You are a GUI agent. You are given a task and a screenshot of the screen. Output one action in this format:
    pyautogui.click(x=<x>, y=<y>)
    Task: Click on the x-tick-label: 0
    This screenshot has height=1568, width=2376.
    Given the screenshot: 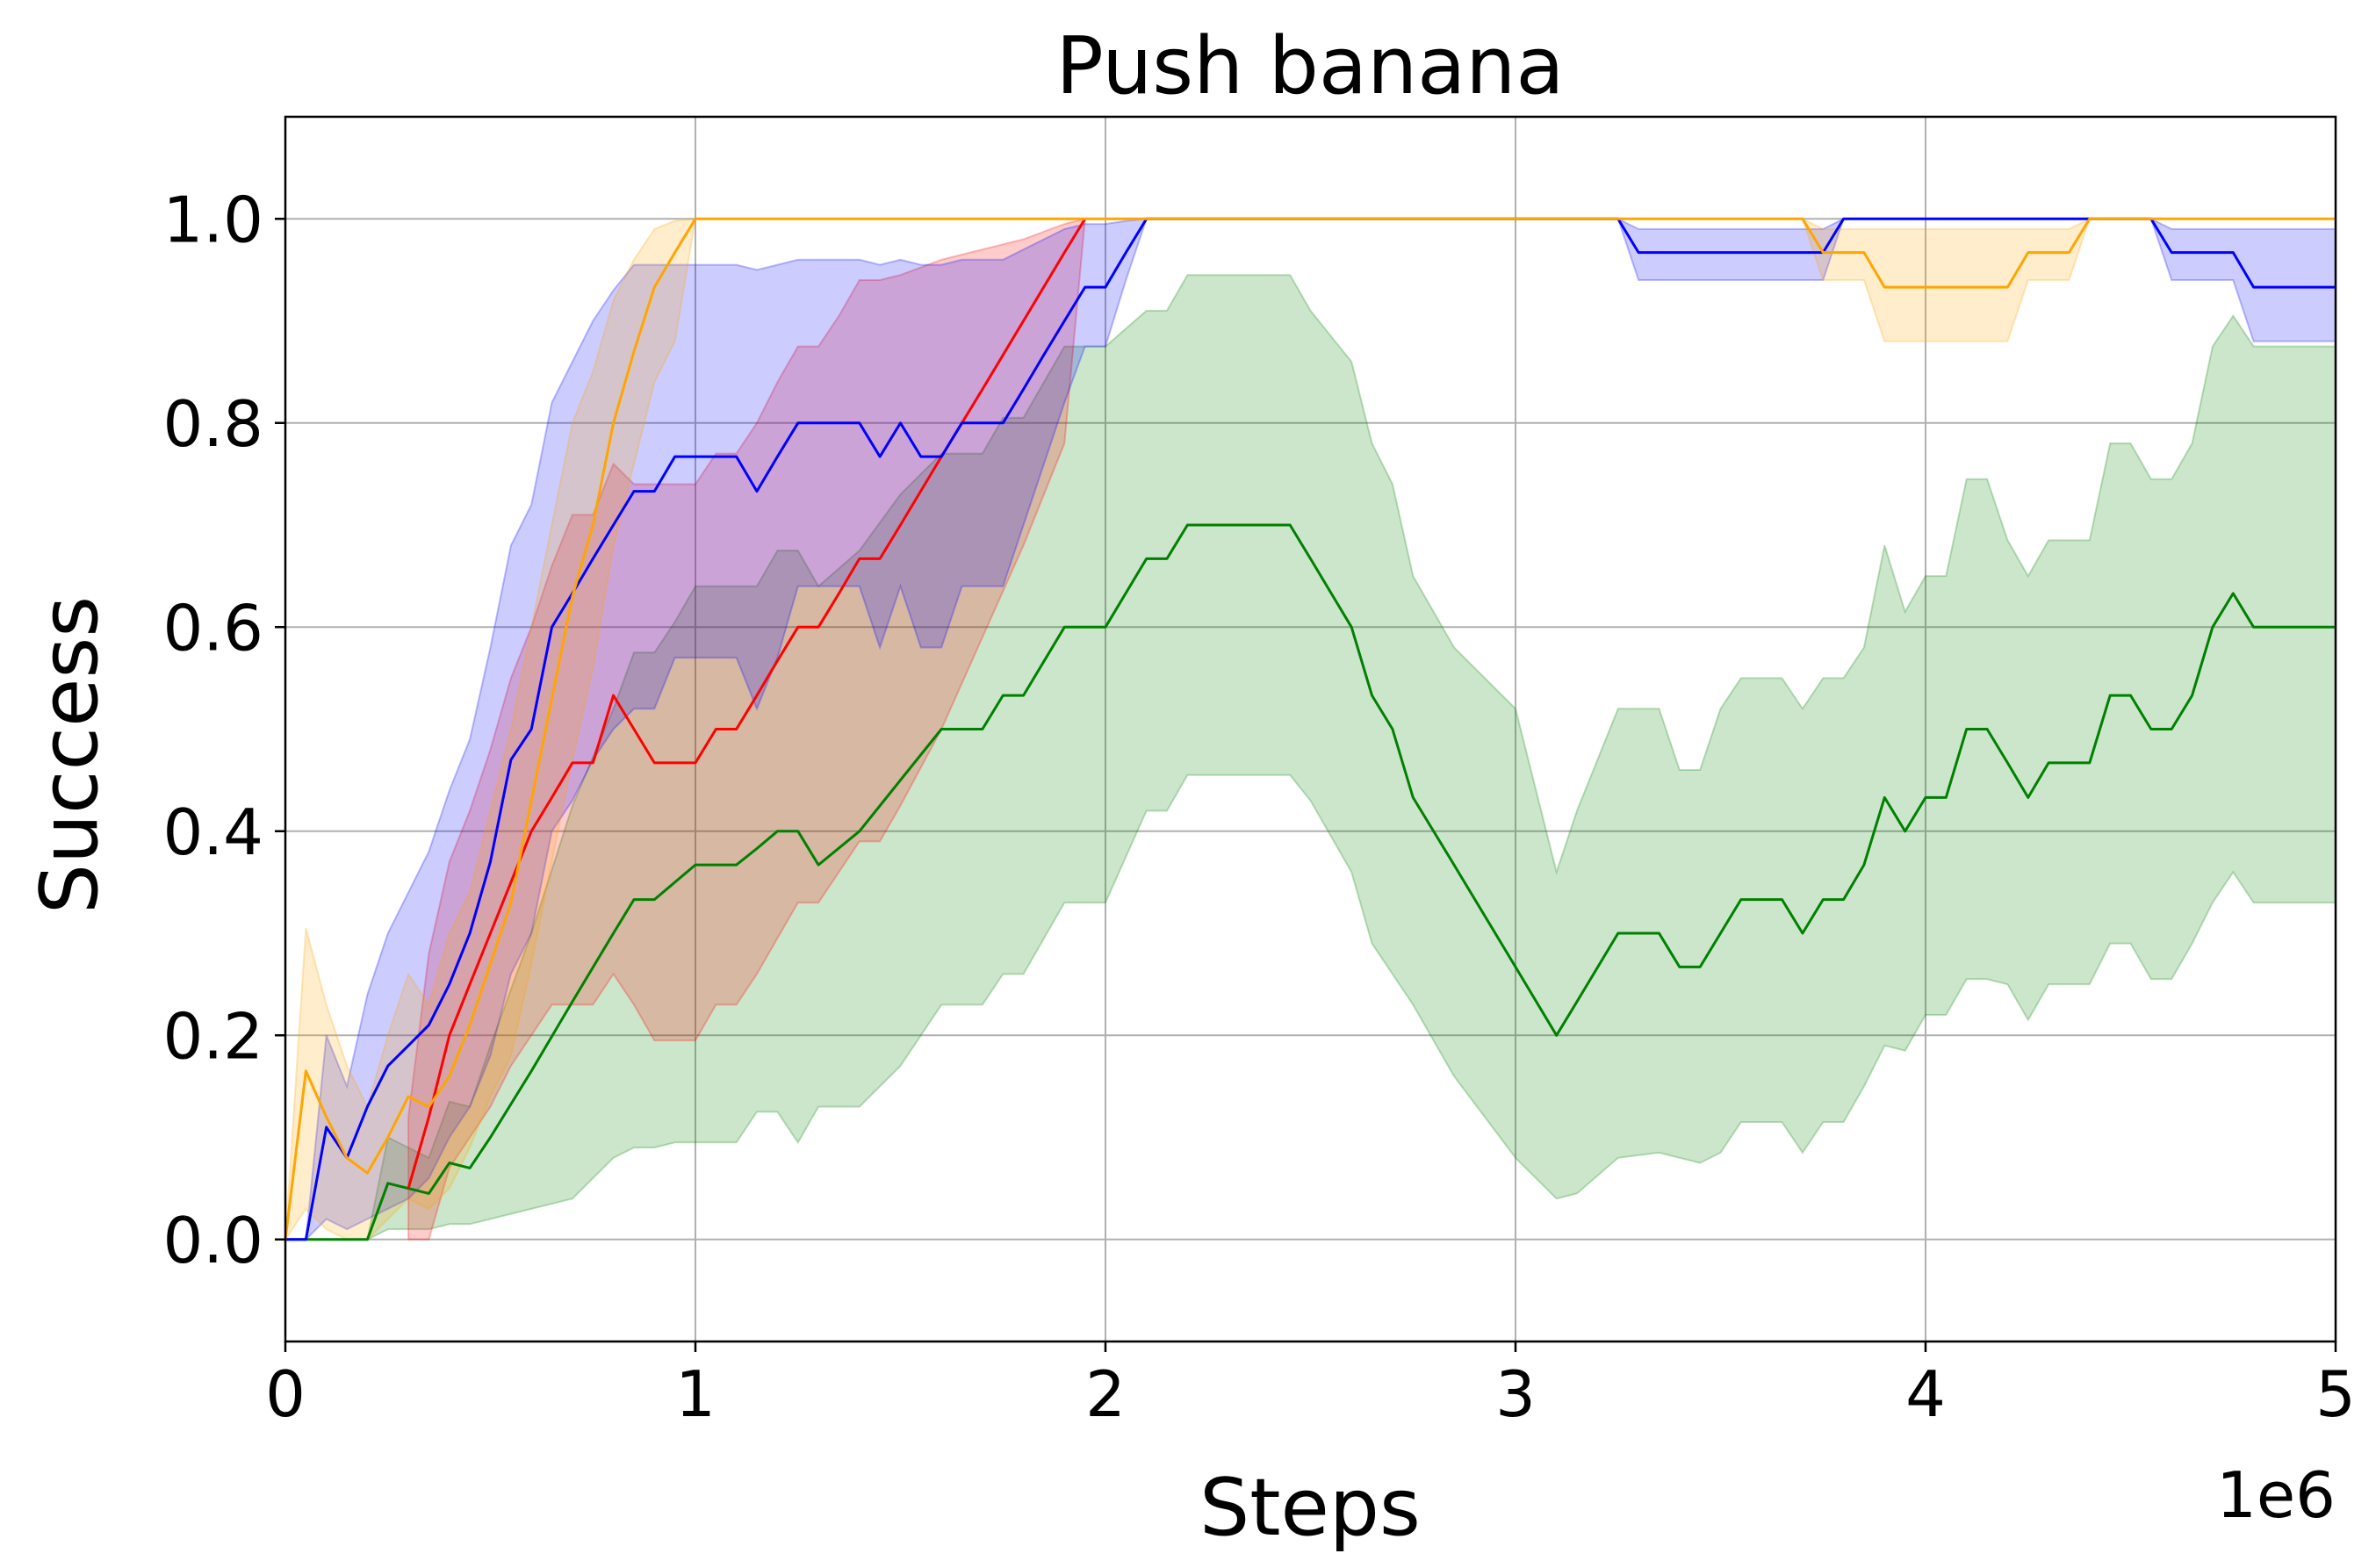 What is the action you would take?
    pyautogui.click(x=285, y=1394)
    